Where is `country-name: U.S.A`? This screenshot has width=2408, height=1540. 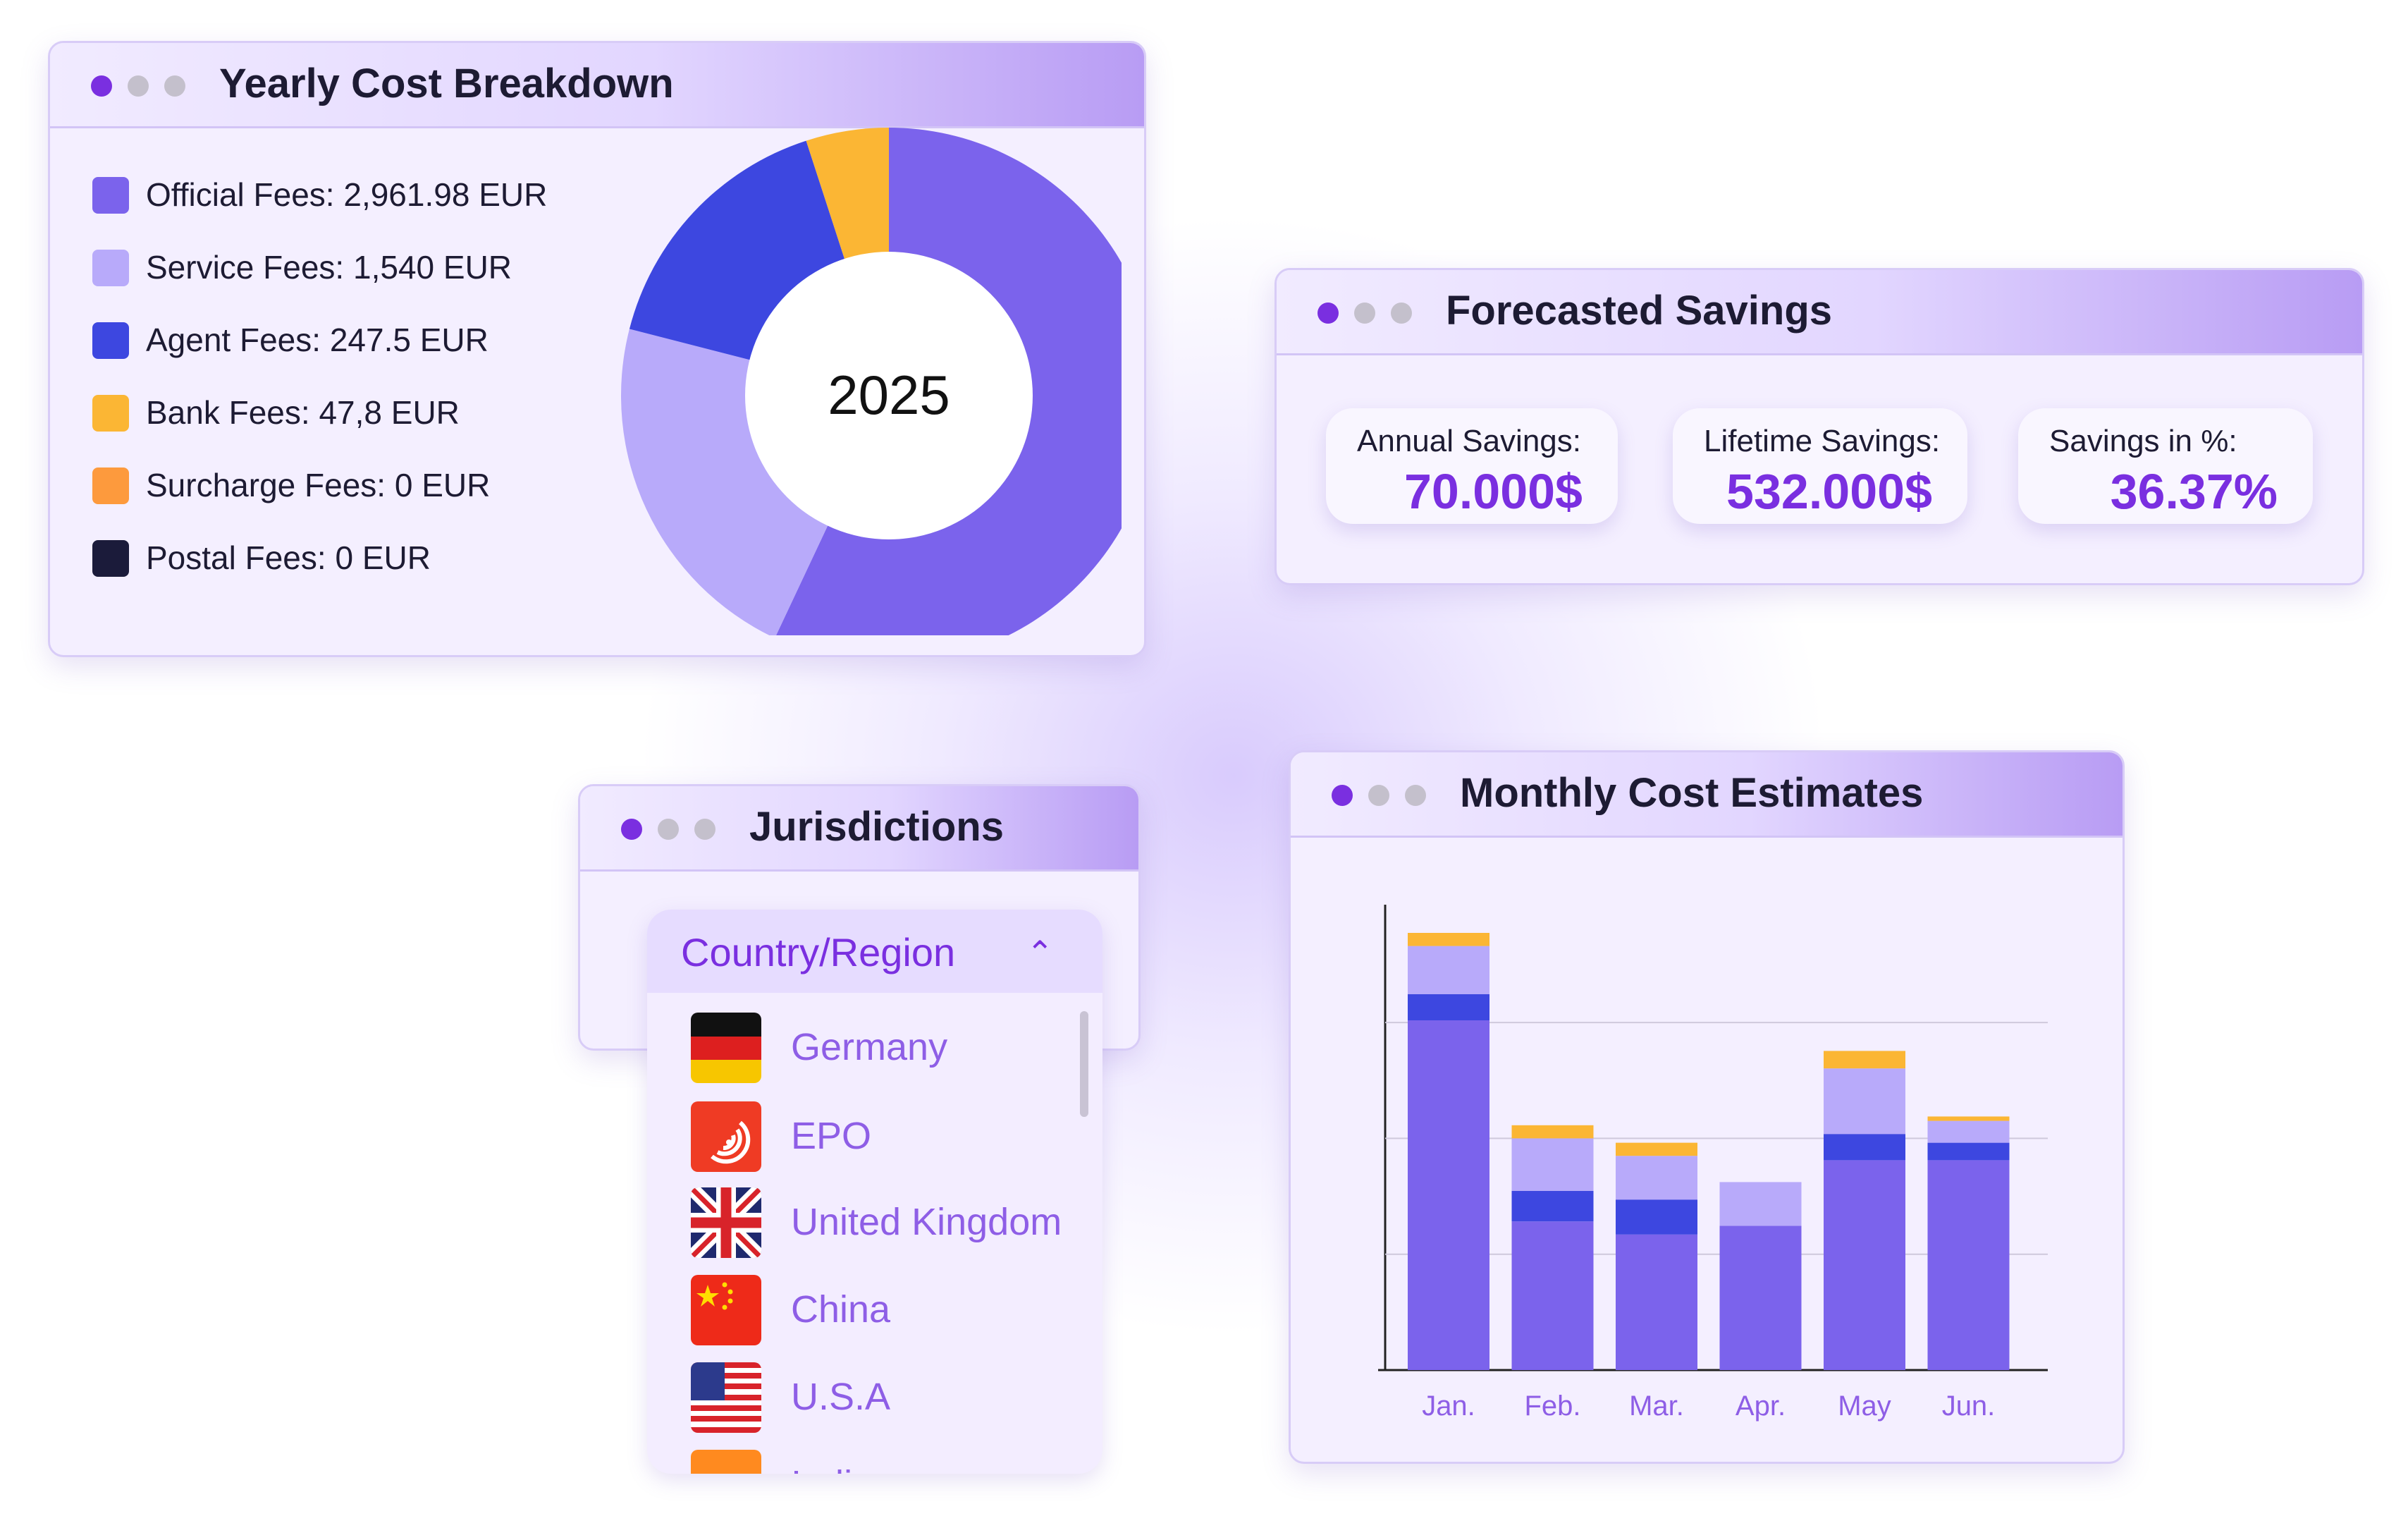
country-name: U.S.A is located at coordinates (841, 1397).